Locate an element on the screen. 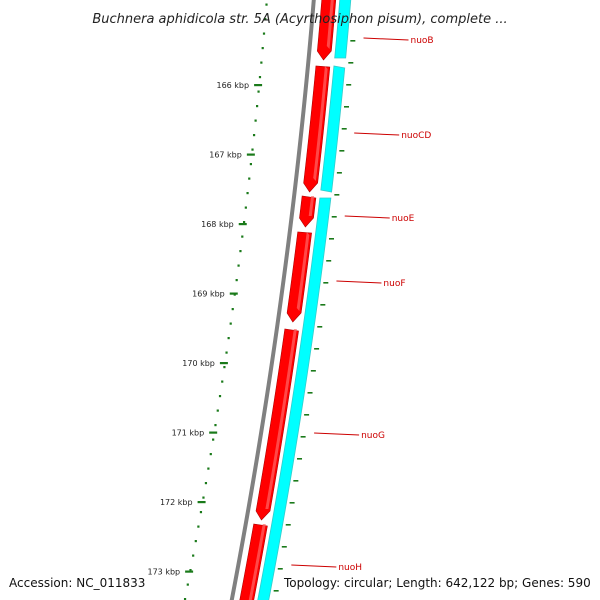 The image size is (600, 600). accession-label: Accession: NC_011833 is located at coordinates (77, 583).